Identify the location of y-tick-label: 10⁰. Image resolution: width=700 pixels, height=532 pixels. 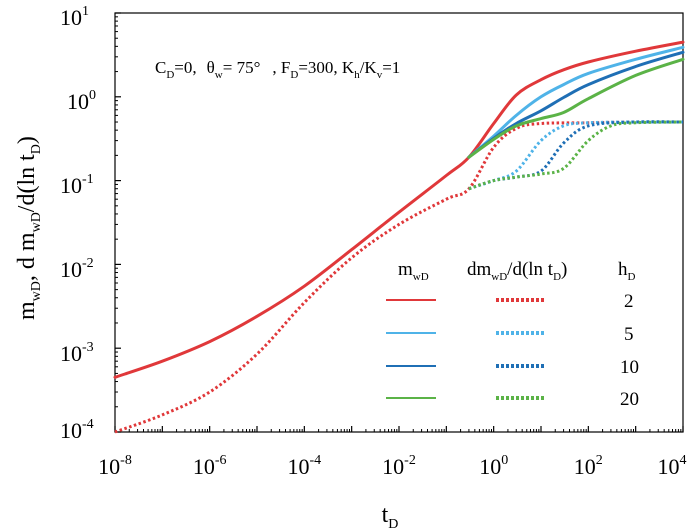
(81, 101).